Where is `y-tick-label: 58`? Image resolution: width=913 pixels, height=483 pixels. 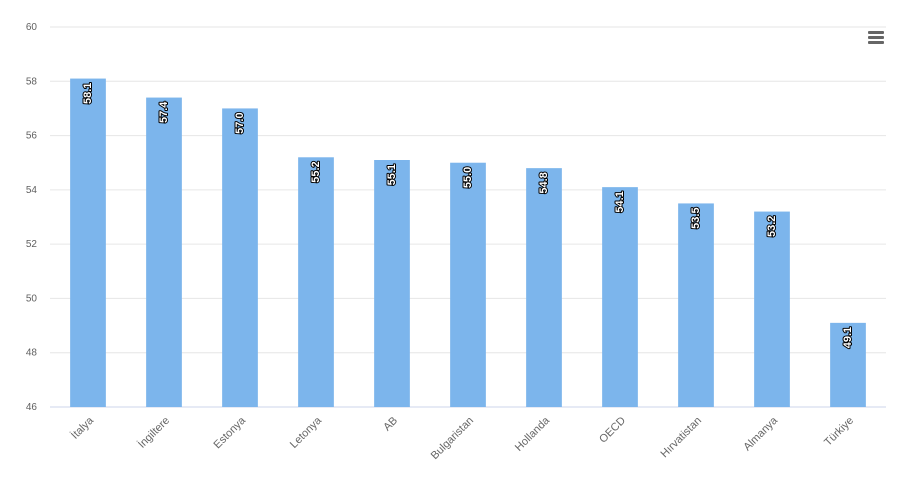 y-tick-label: 58 is located at coordinates (32, 81).